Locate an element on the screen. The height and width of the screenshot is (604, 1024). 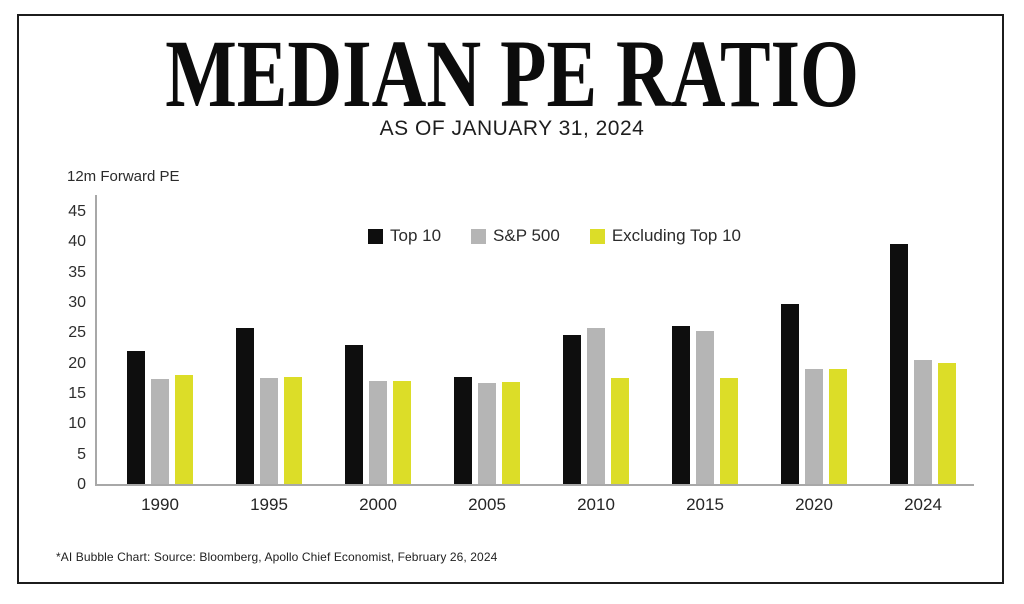
bar-top-10-2015 is located at coordinates (681, 405).